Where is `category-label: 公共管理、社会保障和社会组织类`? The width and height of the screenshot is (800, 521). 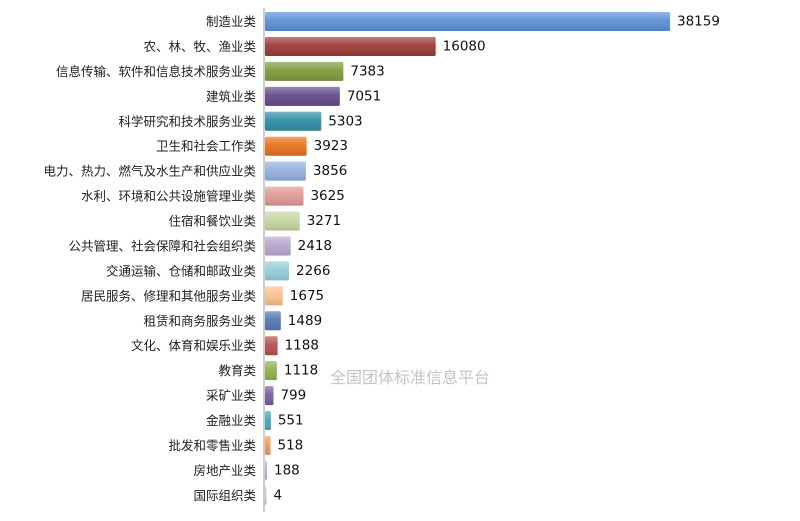
category-label: 公共管理、社会保障和社会组织类 is located at coordinates (162, 245).